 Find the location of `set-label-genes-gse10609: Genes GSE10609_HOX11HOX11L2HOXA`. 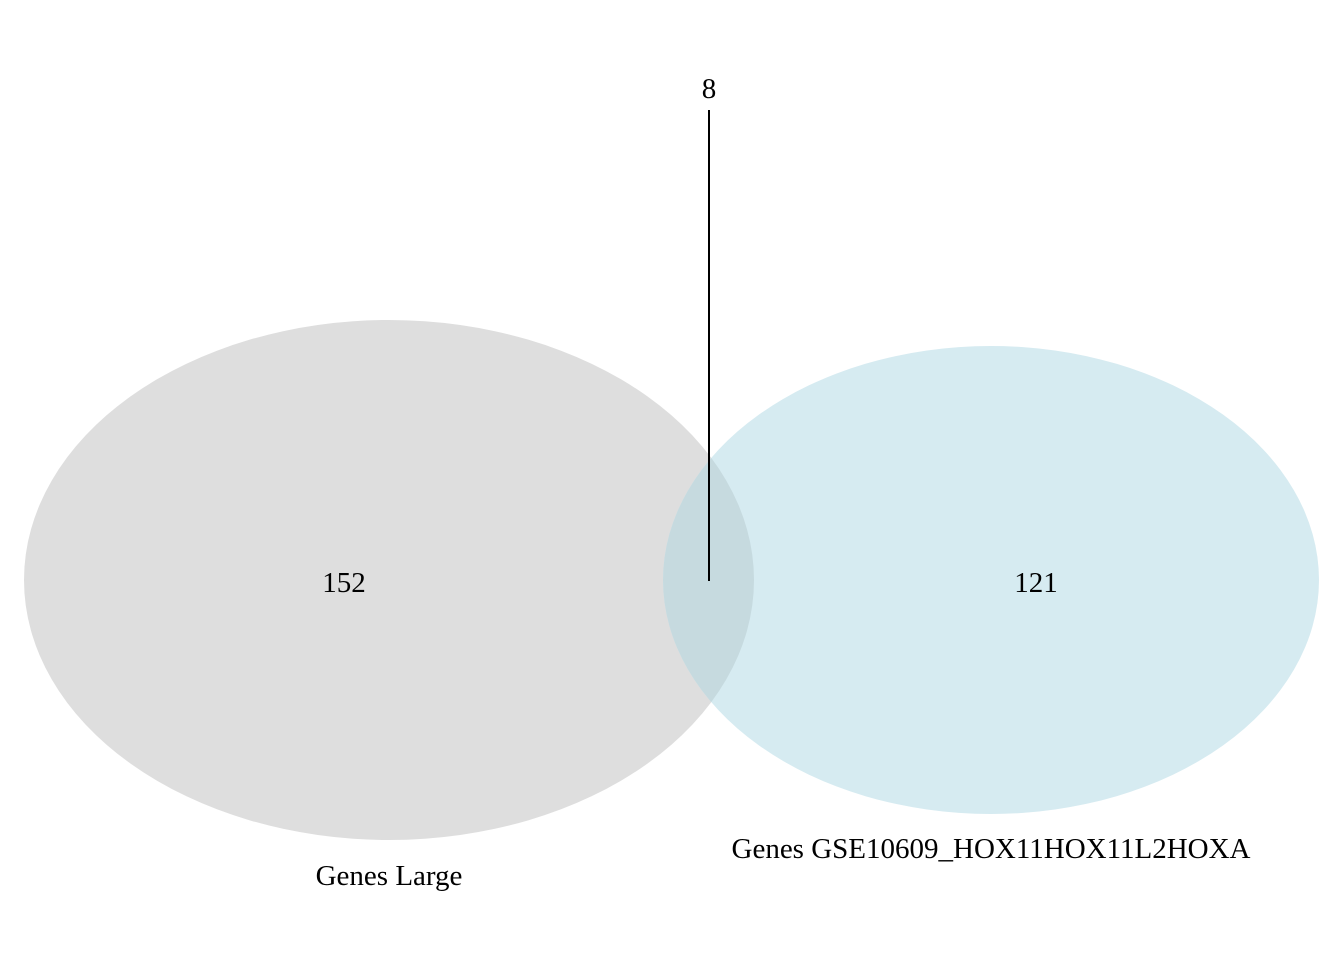

set-label-genes-gse10609: Genes GSE10609_HOX11HOX11L2HOXA is located at coordinates (991, 849).